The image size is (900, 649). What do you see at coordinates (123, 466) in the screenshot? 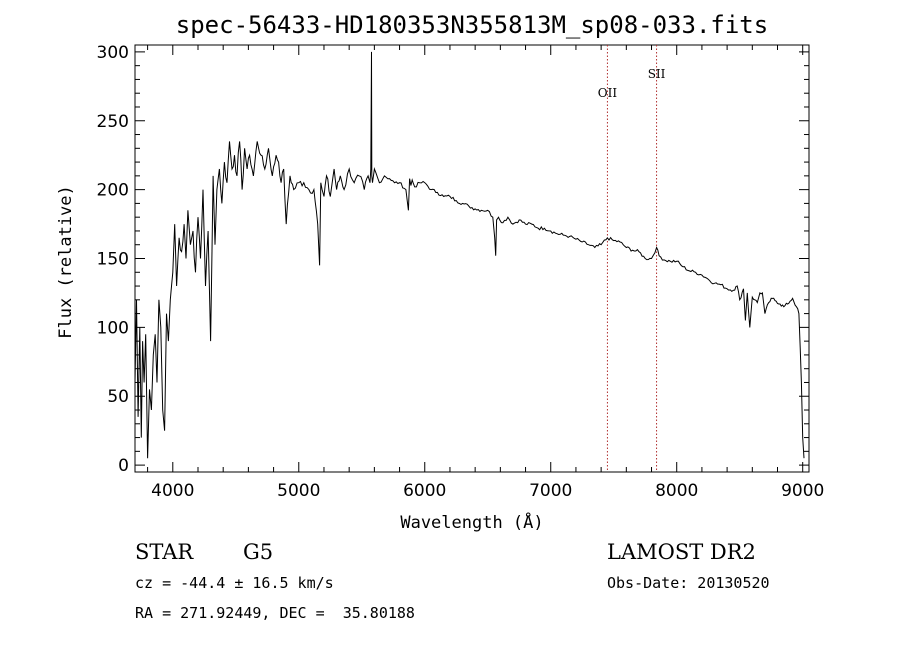
I see `y-tick-label: 0` at bounding box center [123, 466].